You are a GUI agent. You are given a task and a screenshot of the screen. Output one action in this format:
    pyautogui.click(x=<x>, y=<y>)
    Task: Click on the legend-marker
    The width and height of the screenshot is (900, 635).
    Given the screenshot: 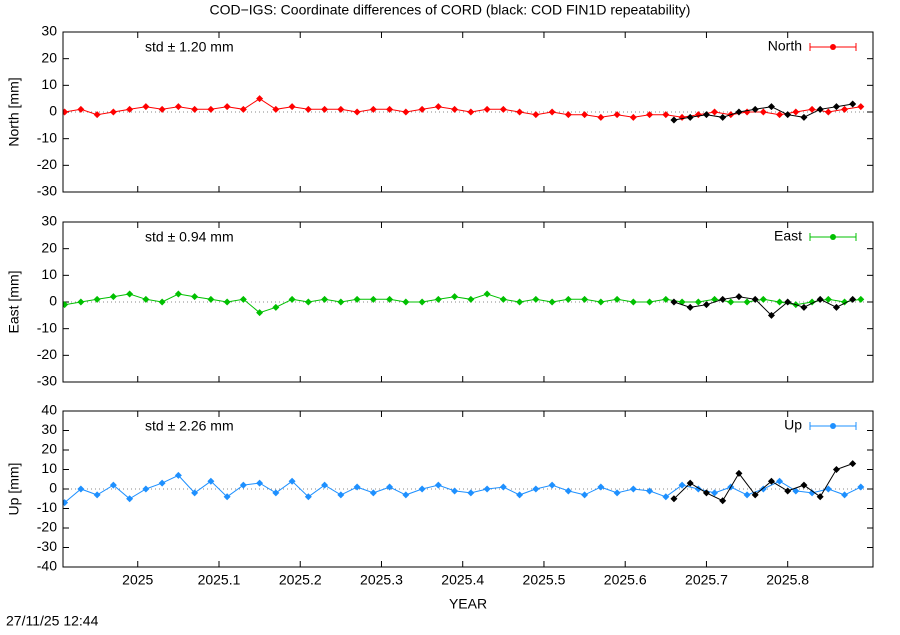 What is the action you would take?
    pyautogui.click(x=833, y=47)
    